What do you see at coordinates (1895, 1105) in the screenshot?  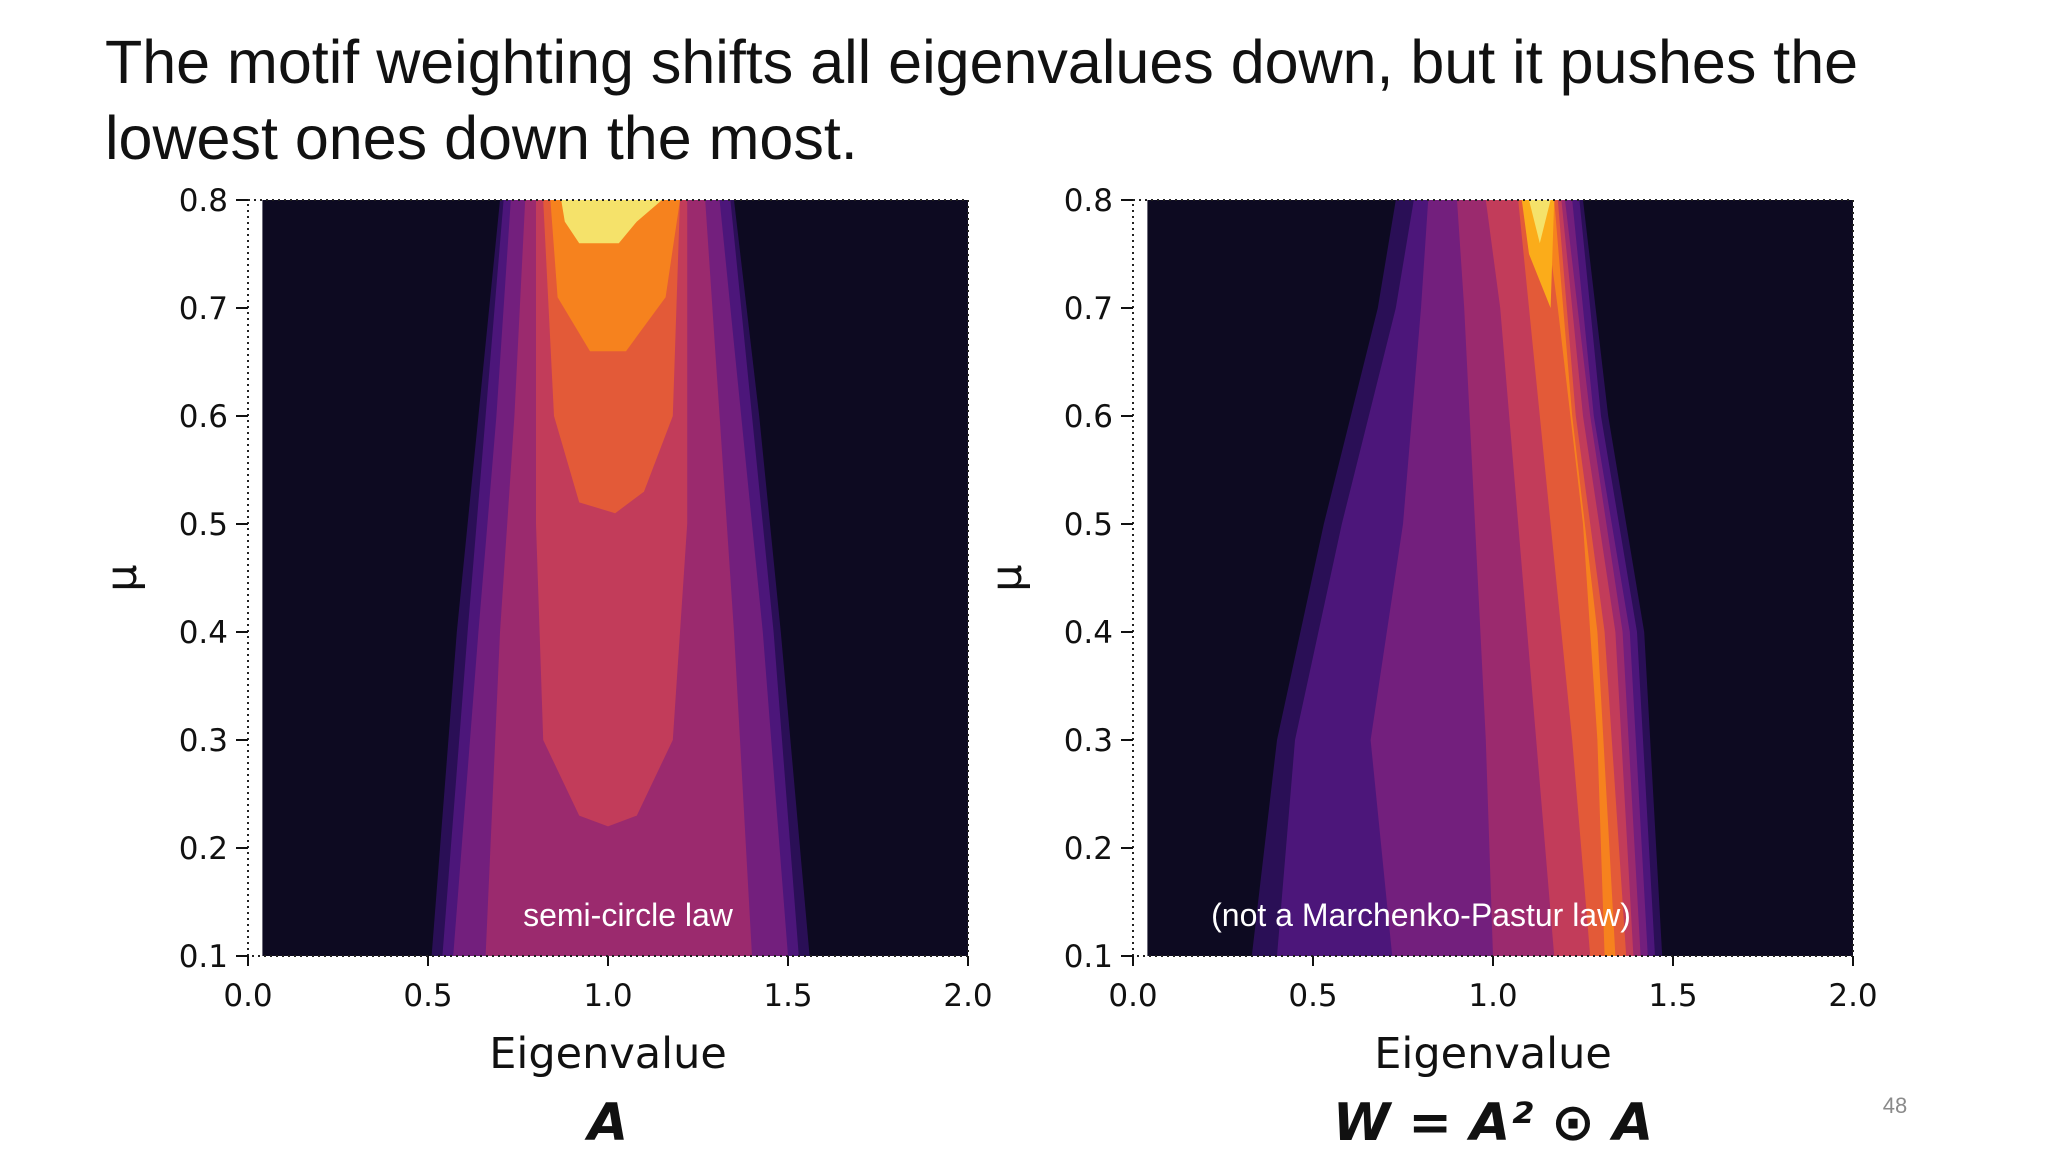 I see `page-number: 48` at bounding box center [1895, 1105].